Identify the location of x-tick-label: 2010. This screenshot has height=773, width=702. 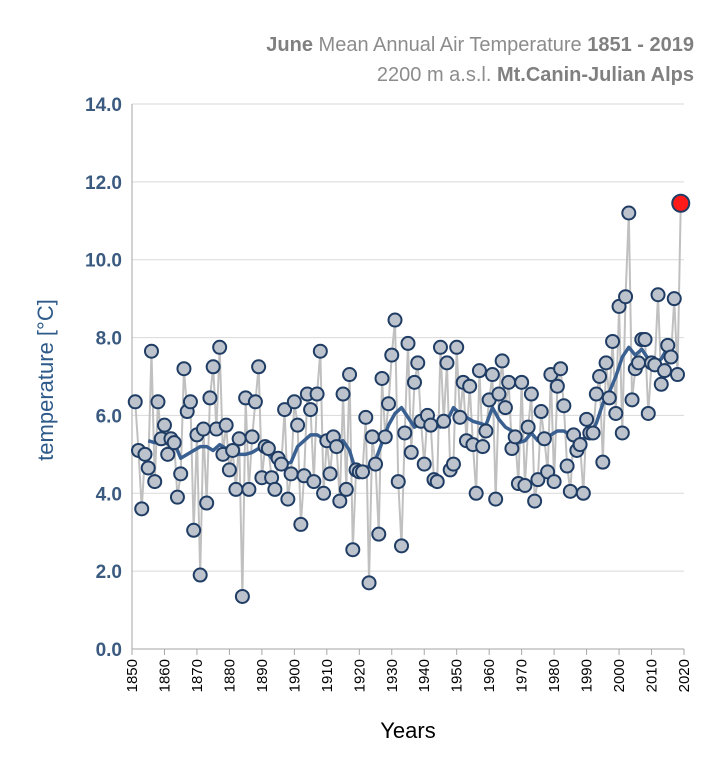
(652, 675).